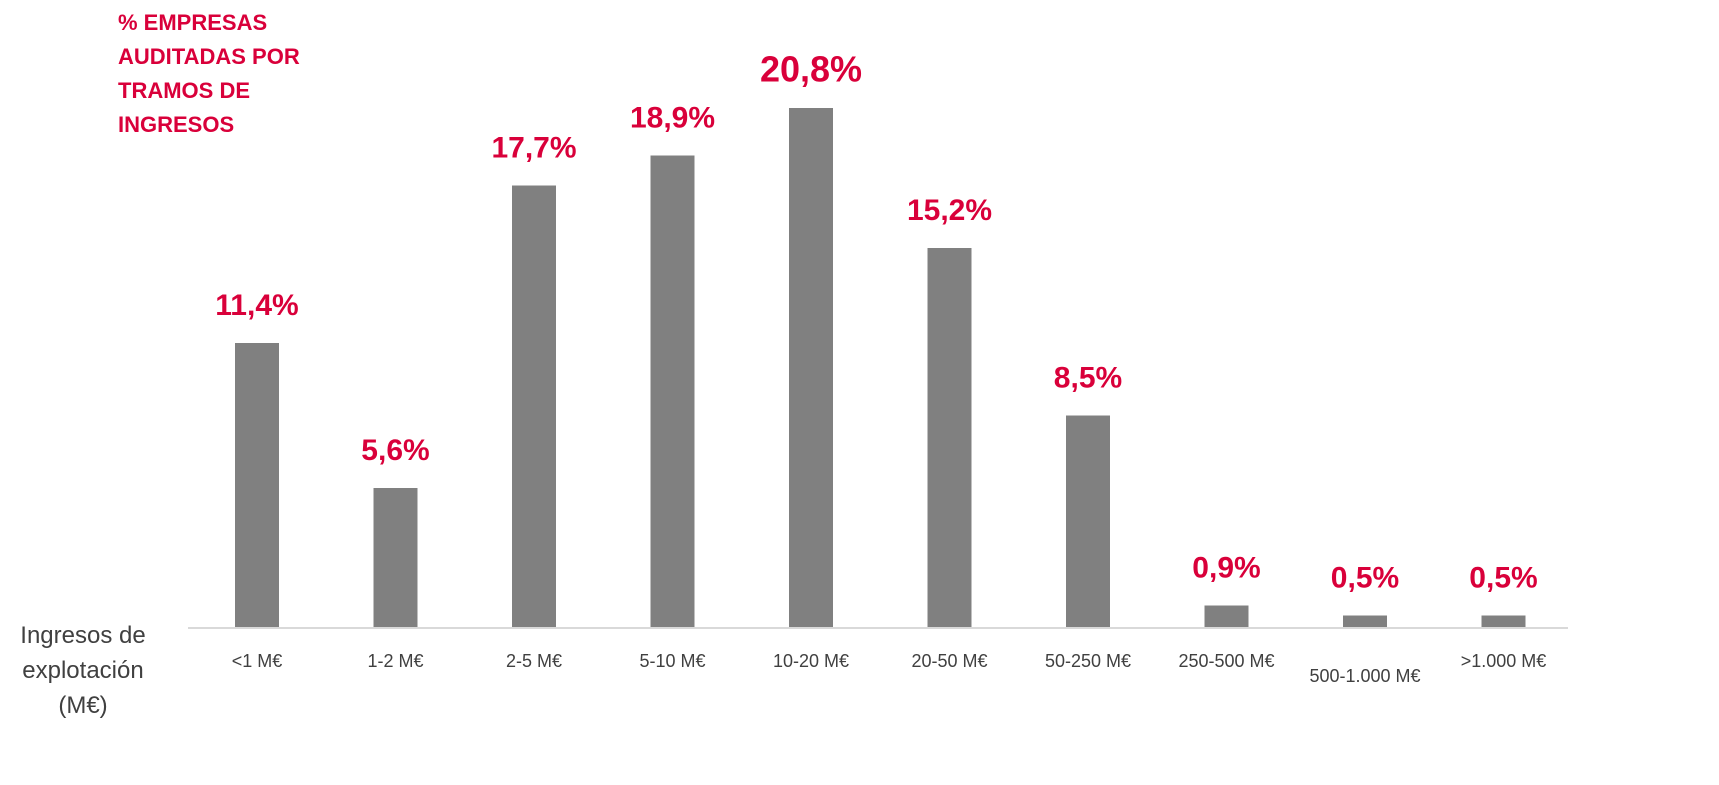 The width and height of the screenshot is (1719, 785). What do you see at coordinates (1504, 661) in the screenshot?
I see `x-tick-label: >1.000 M€` at bounding box center [1504, 661].